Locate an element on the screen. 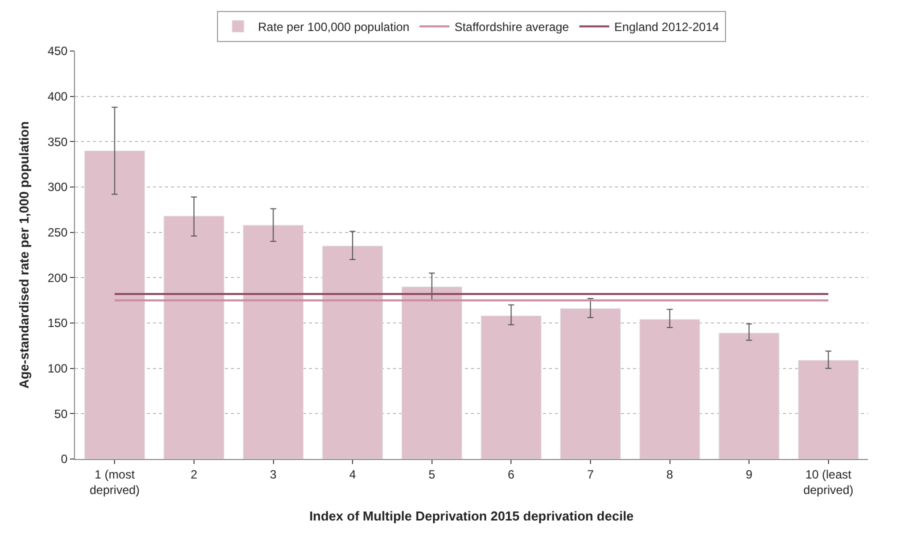  x-axis-title: Index of Multiple Deprivation 2015 deprivation decile is located at coordinates (471, 516).